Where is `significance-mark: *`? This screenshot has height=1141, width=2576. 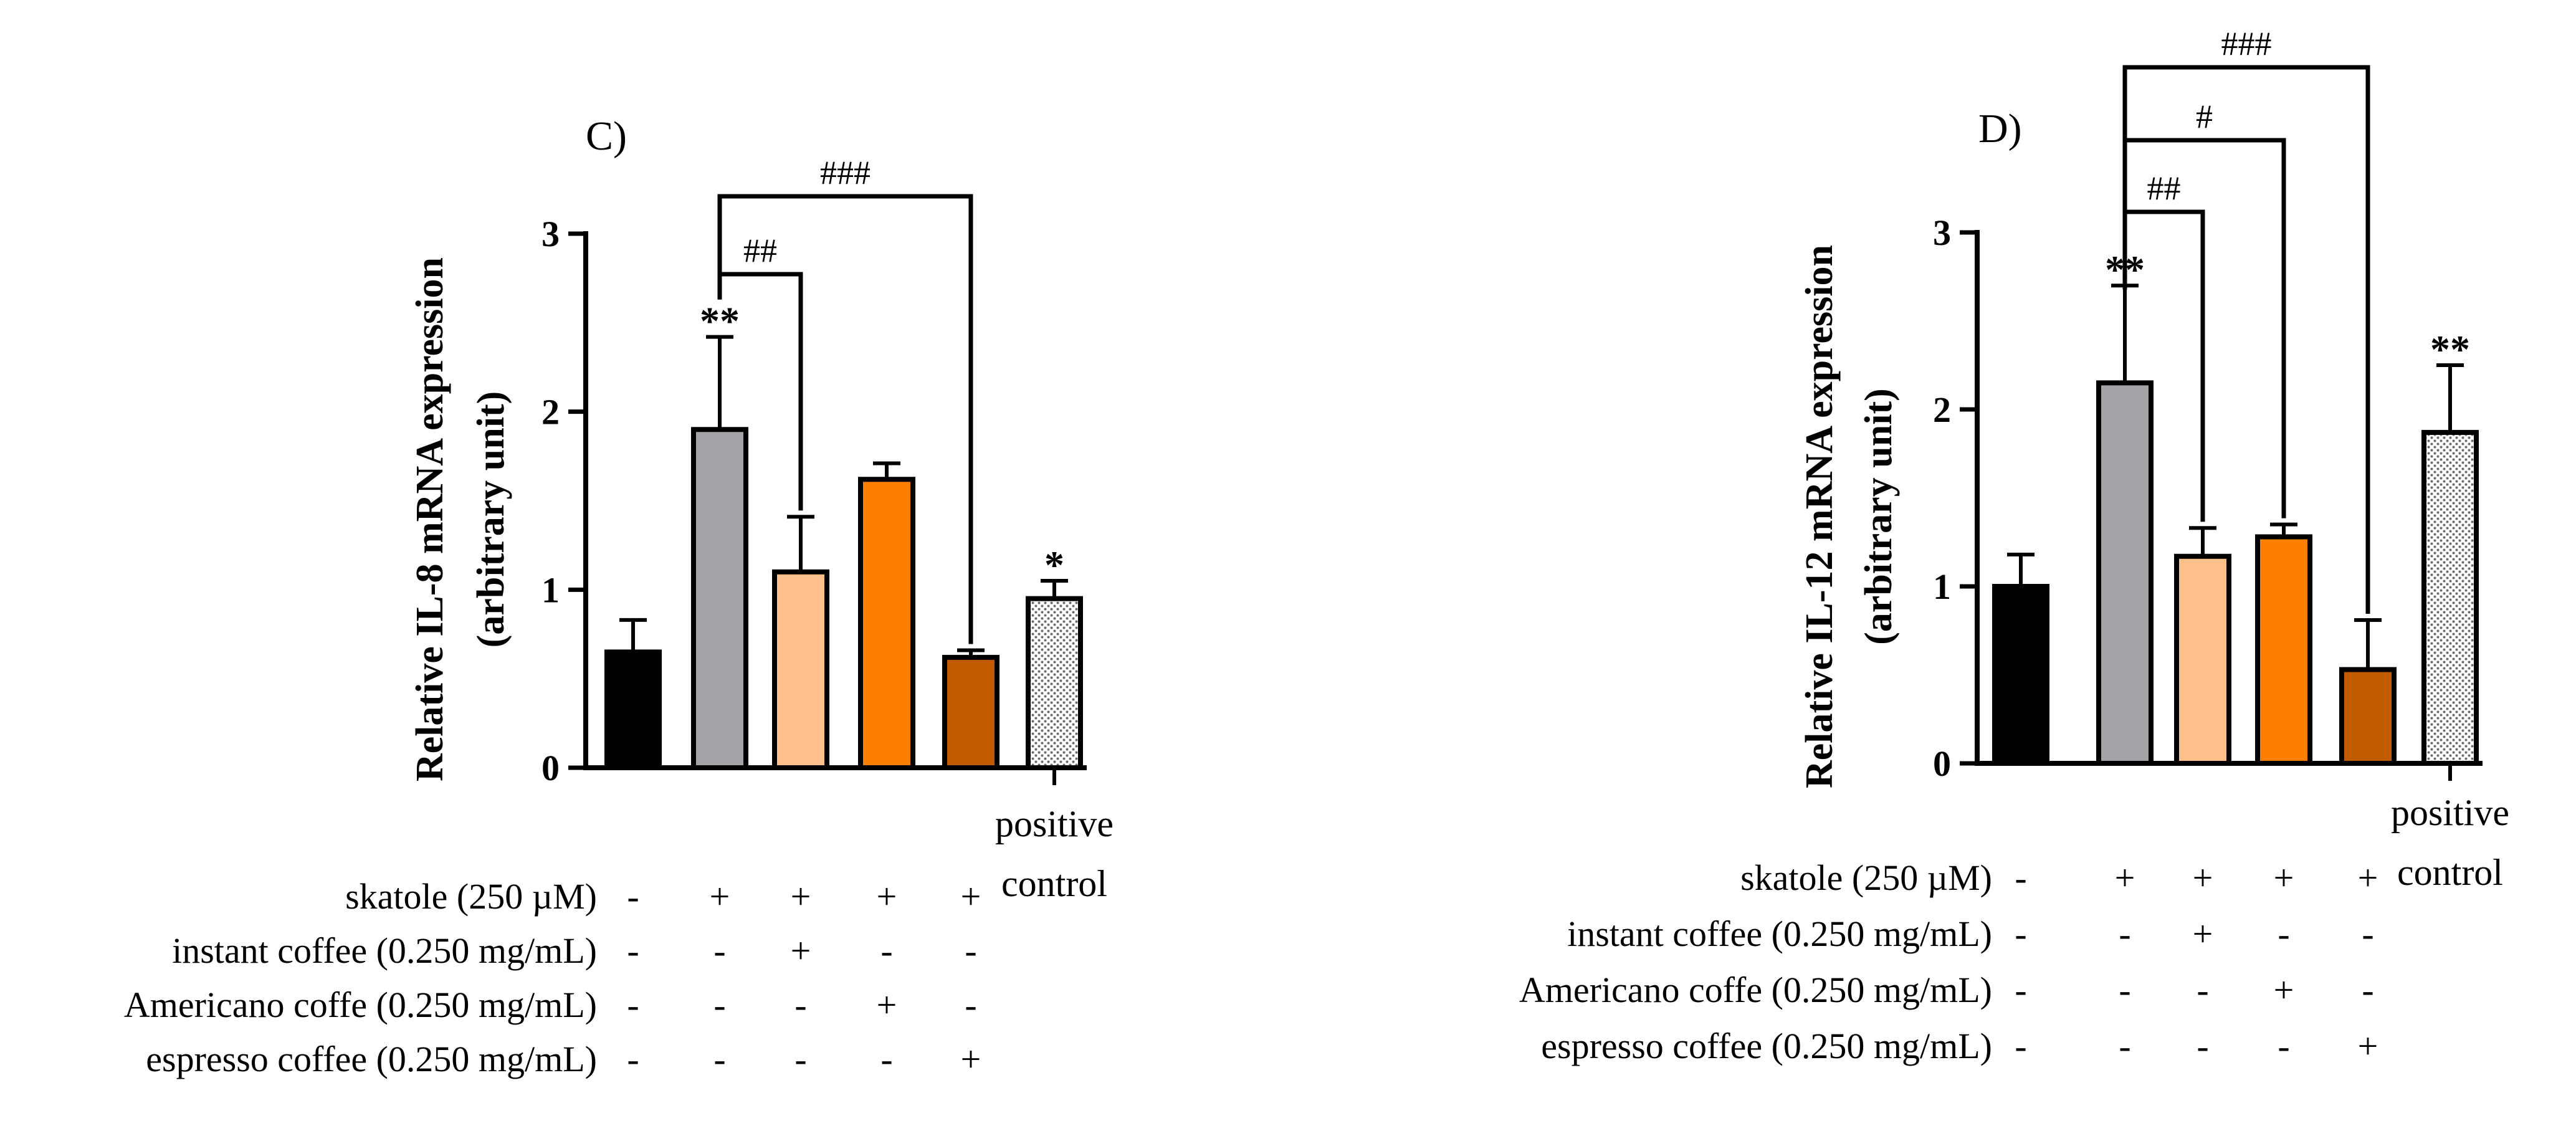 significance-mark: * is located at coordinates (1054, 565).